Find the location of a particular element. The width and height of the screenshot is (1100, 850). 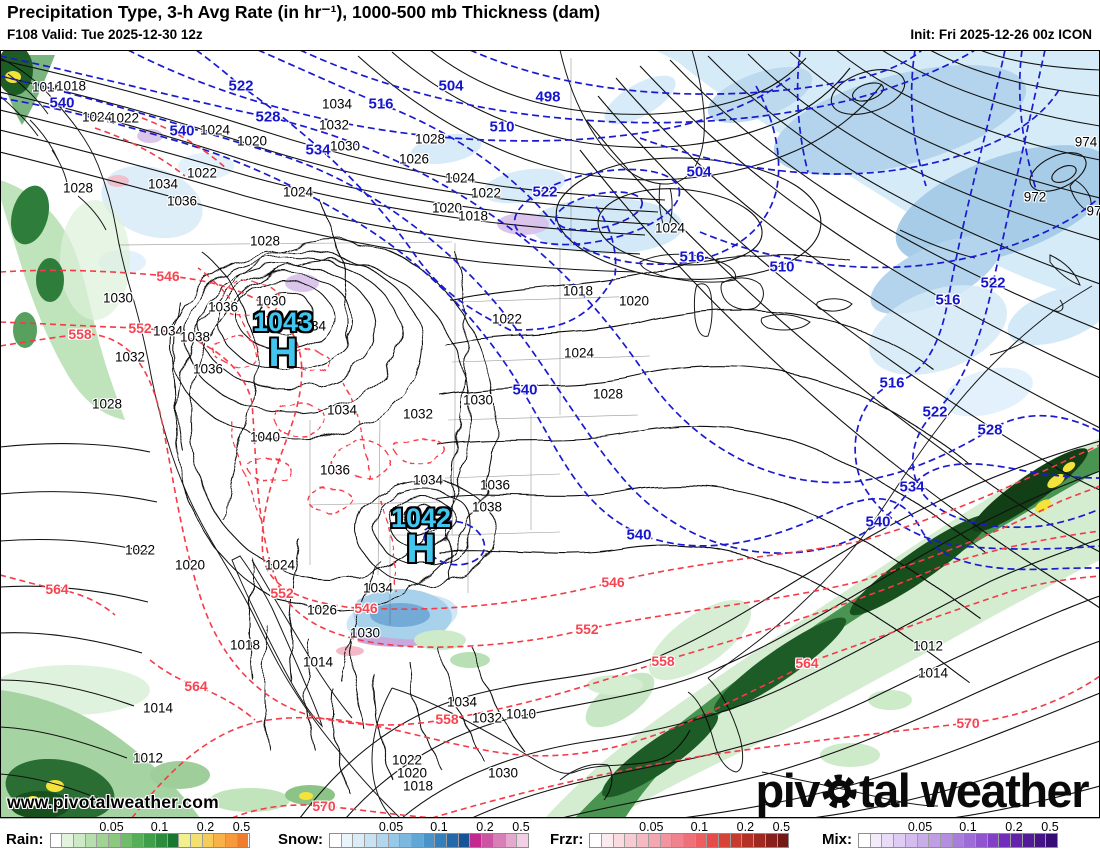

legend-type-label: Frzr: is located at coordinates (567, 839).